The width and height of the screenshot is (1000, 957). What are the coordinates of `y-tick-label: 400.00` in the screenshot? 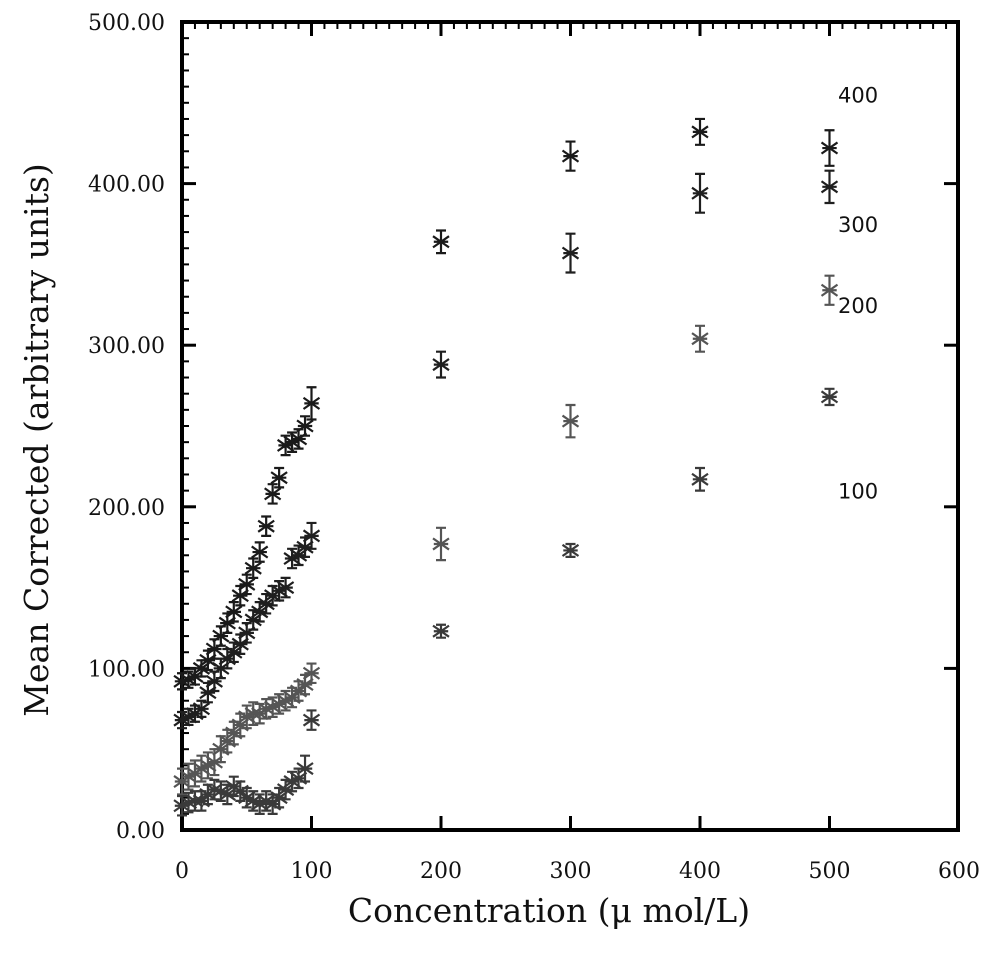 It's located at (126, 185).